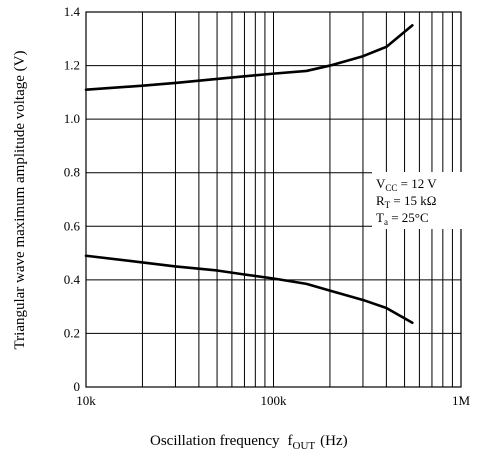  Describe the element at coordinates (72, 11) in the screenshot. I see `y-tick-label: 1.4` at that location.